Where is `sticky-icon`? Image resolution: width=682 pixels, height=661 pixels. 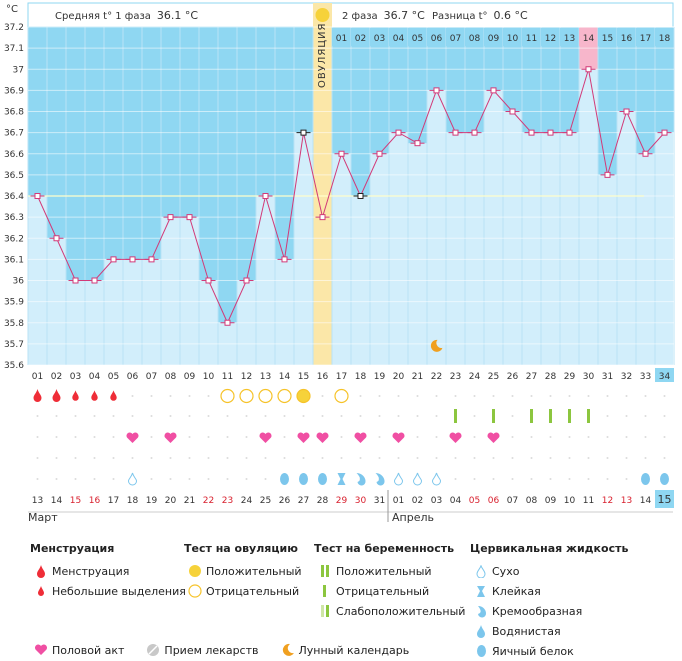
sticky-icon is located at coordinates (481, 591).